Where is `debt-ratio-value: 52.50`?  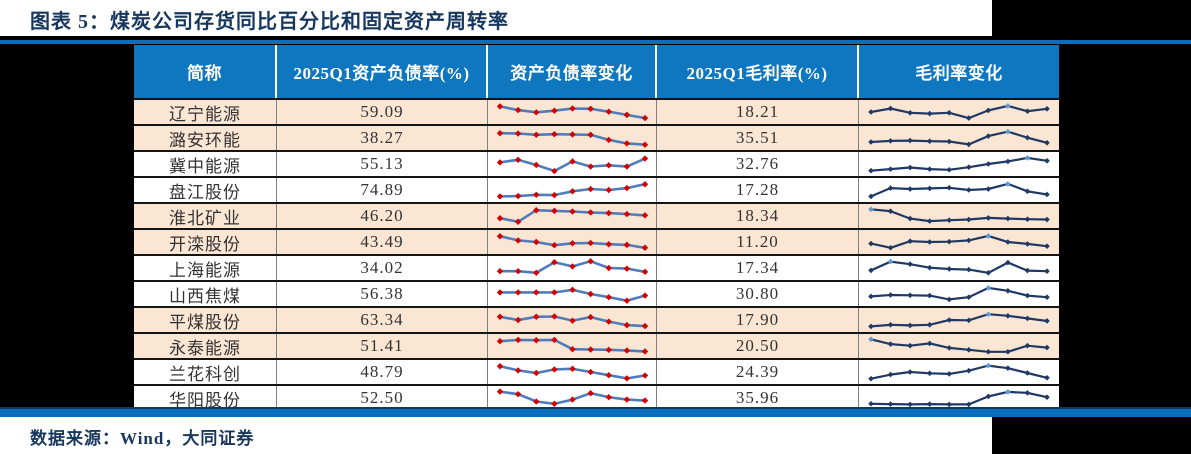
debt-ratio-value: 52.50 is located at coordinates (382, 398).